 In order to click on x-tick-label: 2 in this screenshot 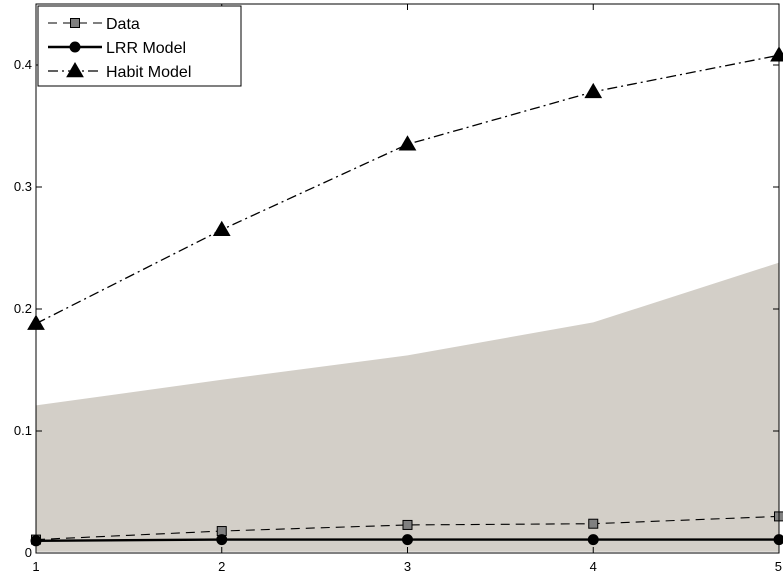, I will do `click(221, 566)`.